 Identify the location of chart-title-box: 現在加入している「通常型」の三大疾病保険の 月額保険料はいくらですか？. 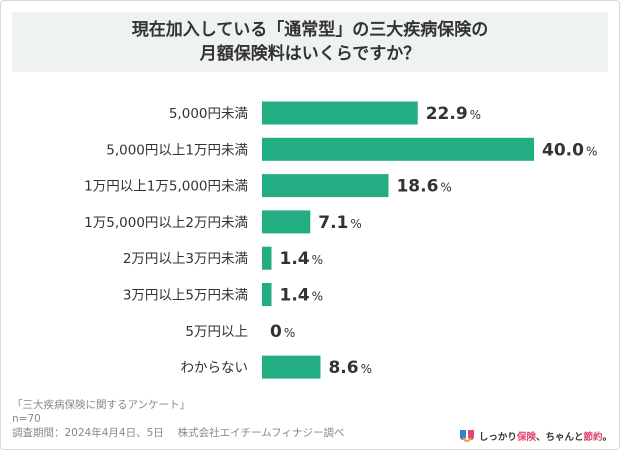
(310, 42).